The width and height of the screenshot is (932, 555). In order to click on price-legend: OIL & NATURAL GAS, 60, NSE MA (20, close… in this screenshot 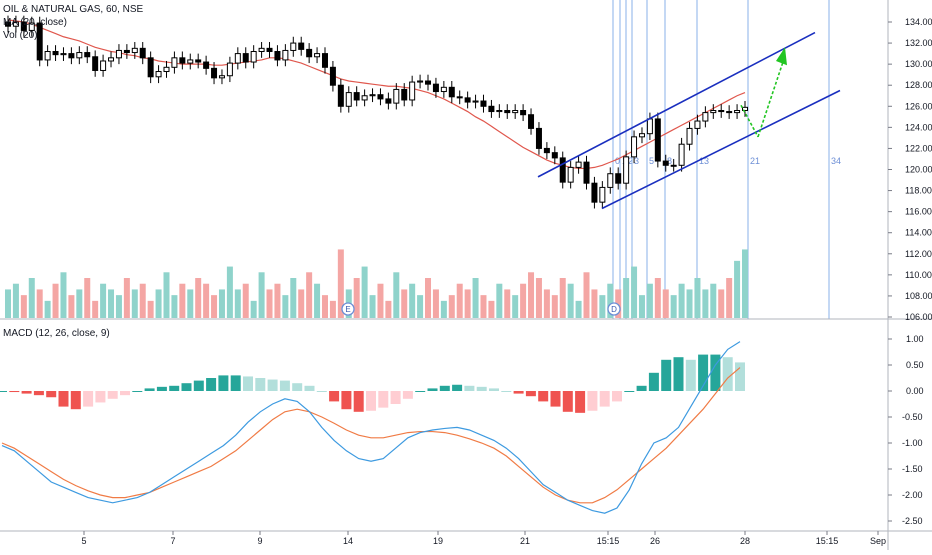, I will do `click(73, 22)`.